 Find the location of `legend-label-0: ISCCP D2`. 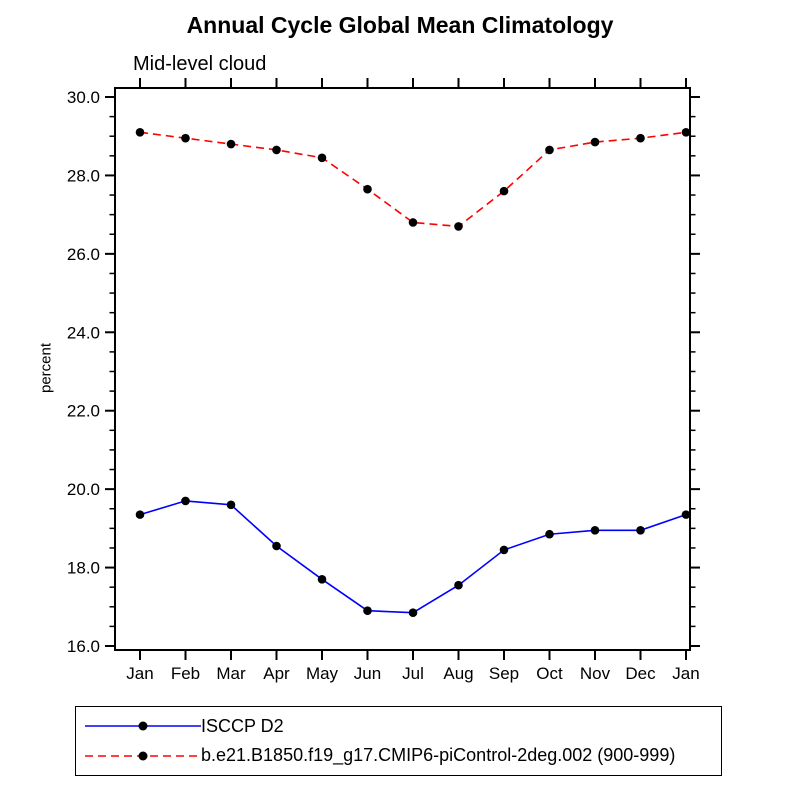

legend-label-0: ISCCP D2 is located at coordinates (242, 725).